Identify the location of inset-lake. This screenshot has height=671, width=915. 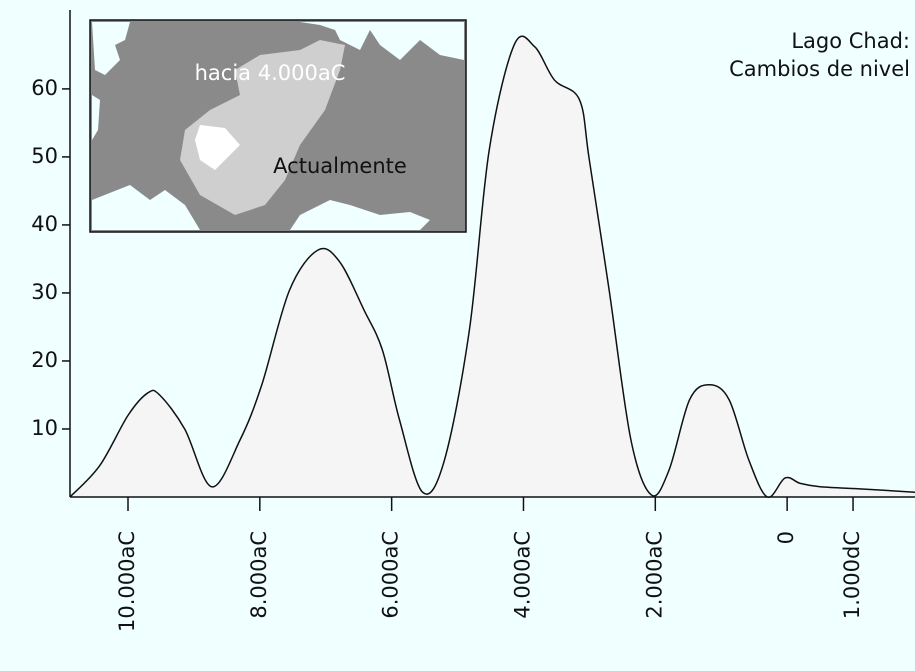
(262, 127).